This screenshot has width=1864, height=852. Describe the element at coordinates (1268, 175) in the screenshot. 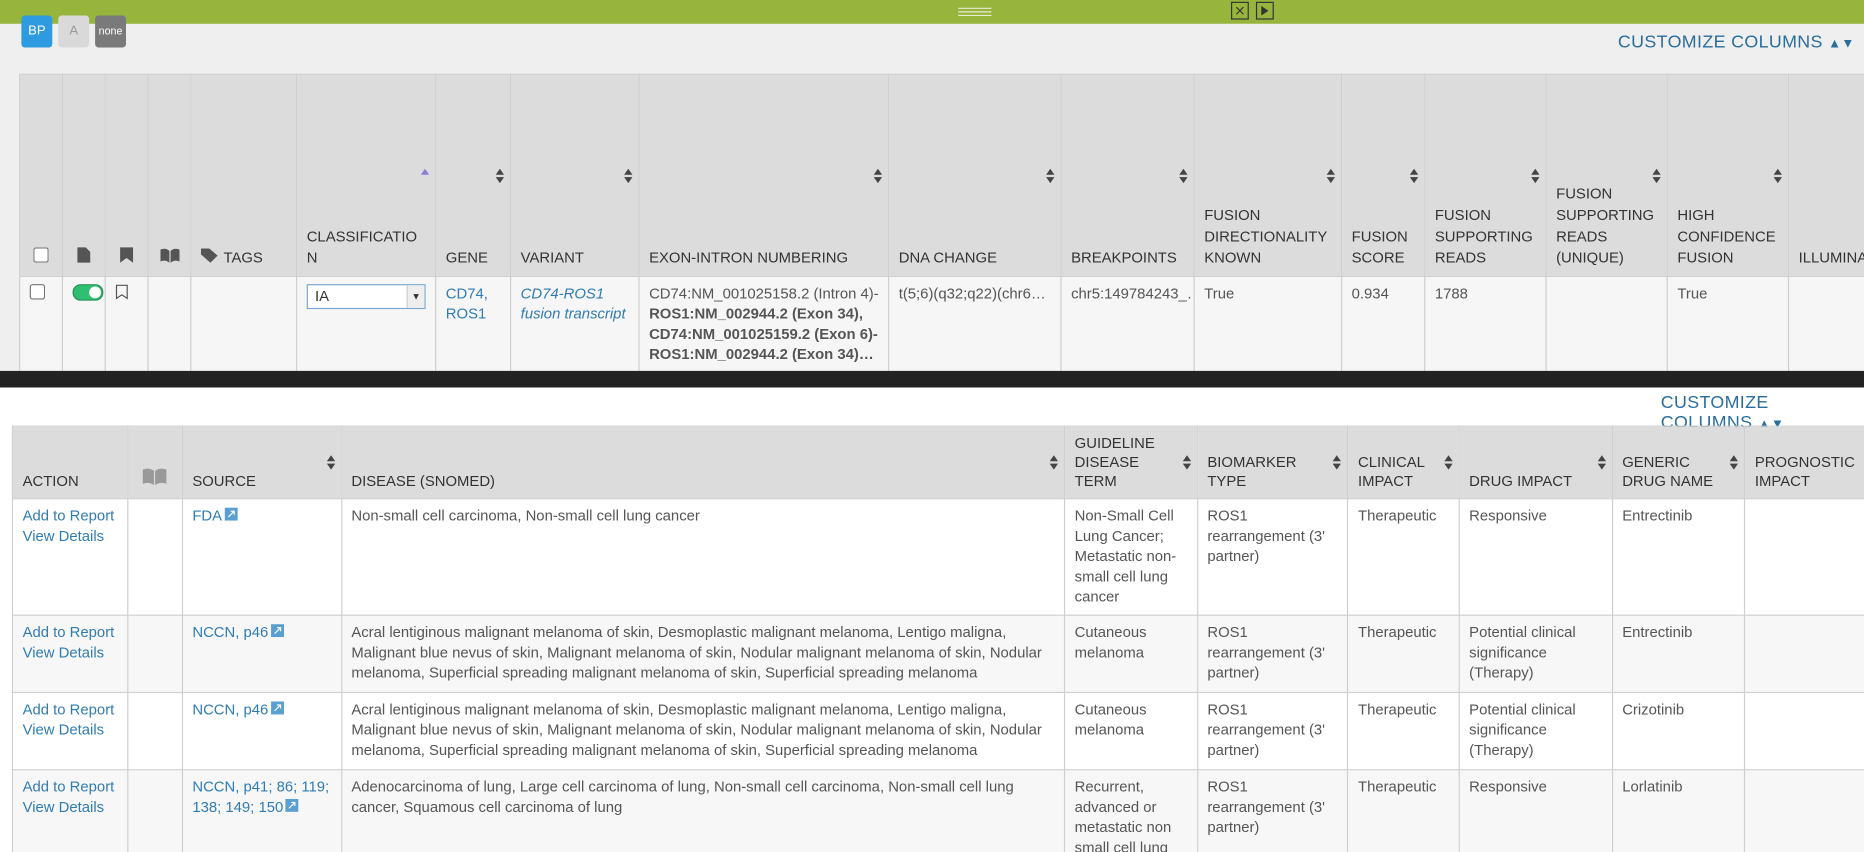

I see `column-header: FUSION DIRECTIONALITY KNOWN` at that location.